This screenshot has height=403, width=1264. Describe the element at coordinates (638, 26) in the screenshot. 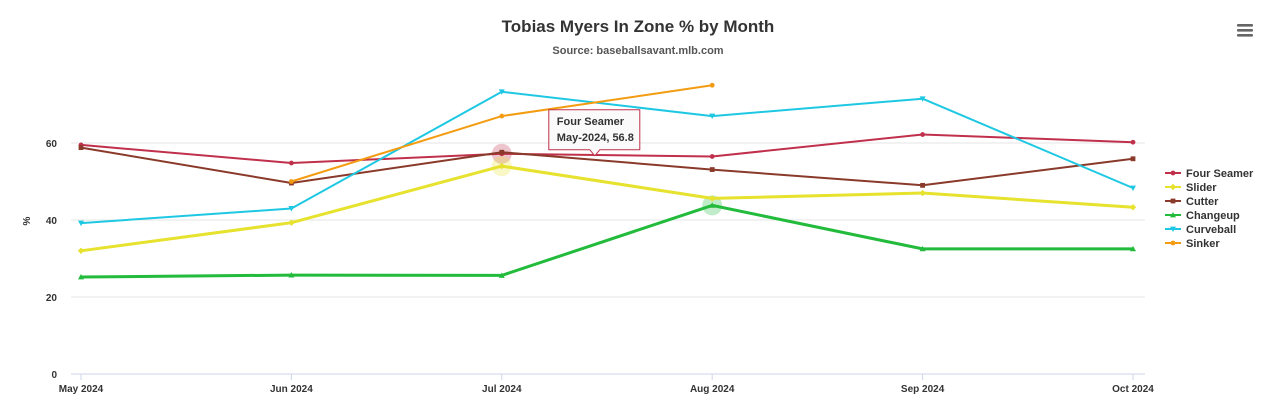

I see `chart-title: Tobias Myers In Zone % by Month` at that location.